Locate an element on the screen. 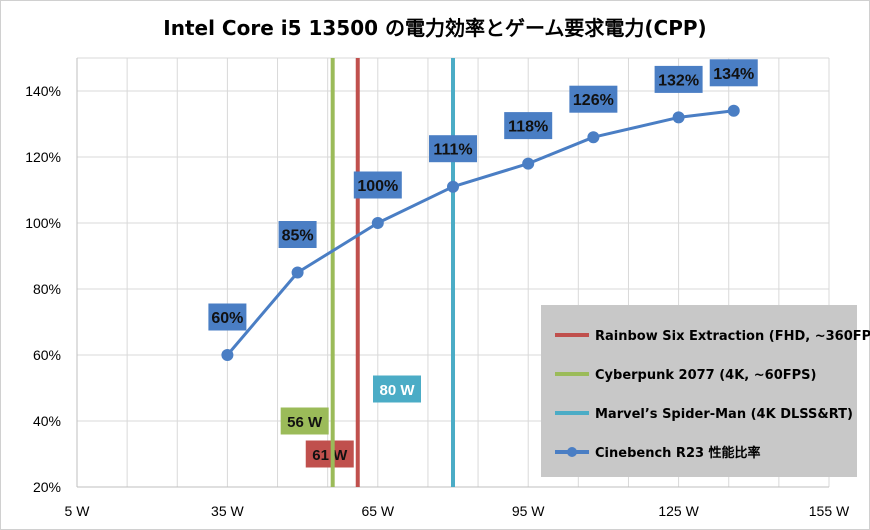 This screenshot has height=530, width=870. legend-box is located at coordinates (699, 391).